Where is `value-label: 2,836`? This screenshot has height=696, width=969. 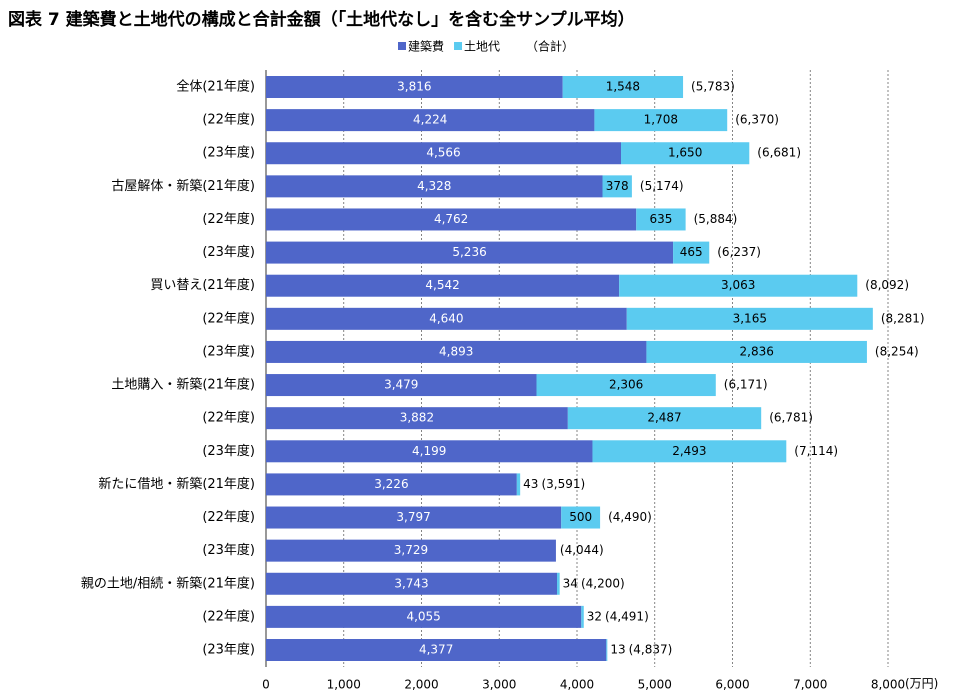 value-label: 2,836 is located at coordinates (757, 351).